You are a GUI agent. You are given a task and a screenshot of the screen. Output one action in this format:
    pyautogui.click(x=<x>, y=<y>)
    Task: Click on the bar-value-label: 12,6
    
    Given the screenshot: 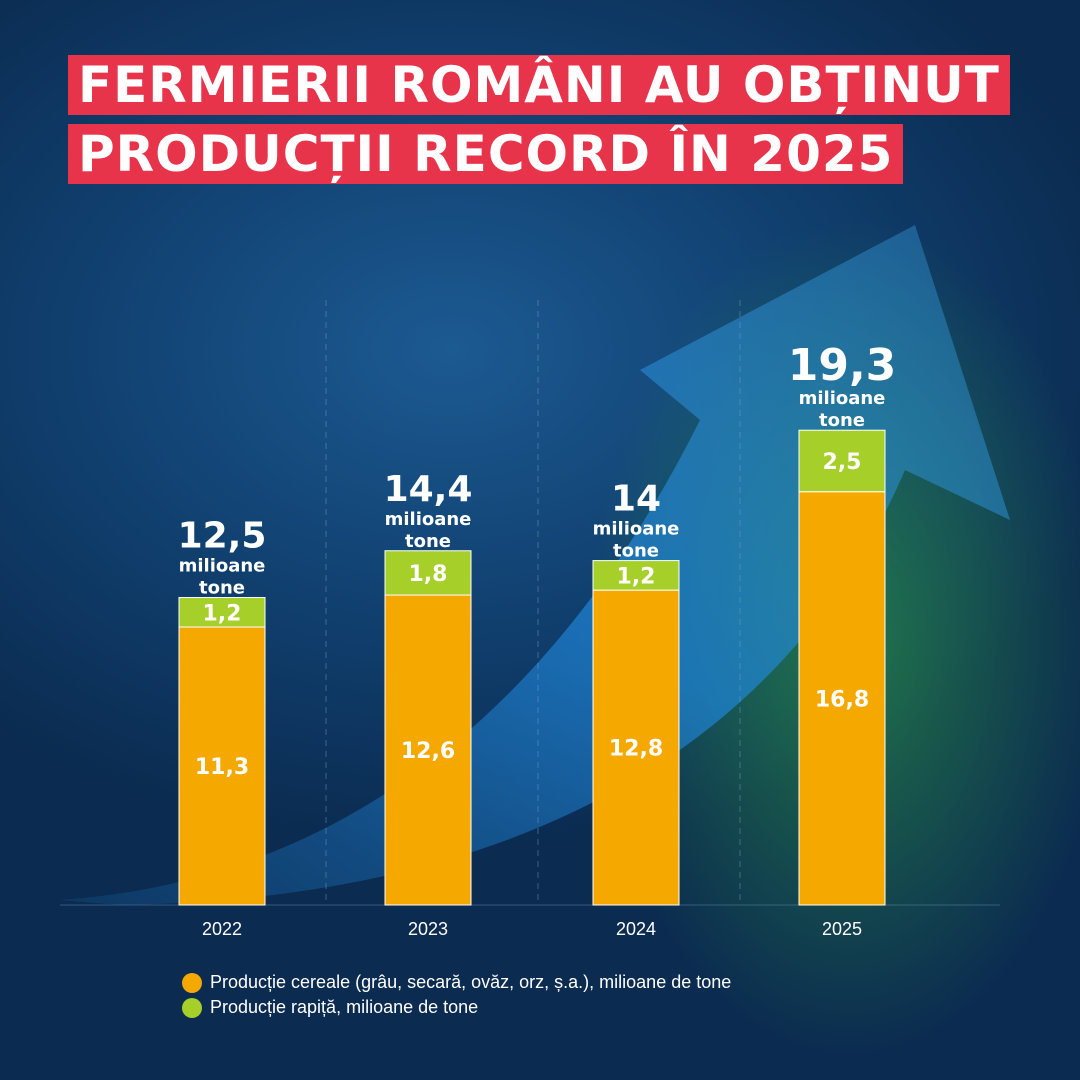 What is the action you would take?
    pyautogui.click(x=428, y=751)
    